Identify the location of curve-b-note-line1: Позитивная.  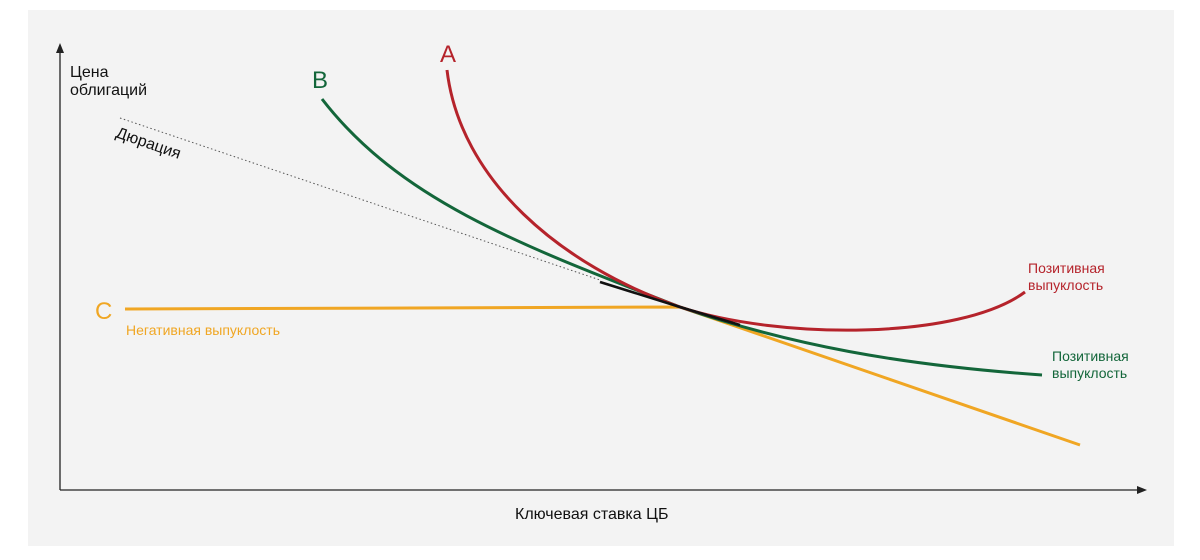
(1090, 356).